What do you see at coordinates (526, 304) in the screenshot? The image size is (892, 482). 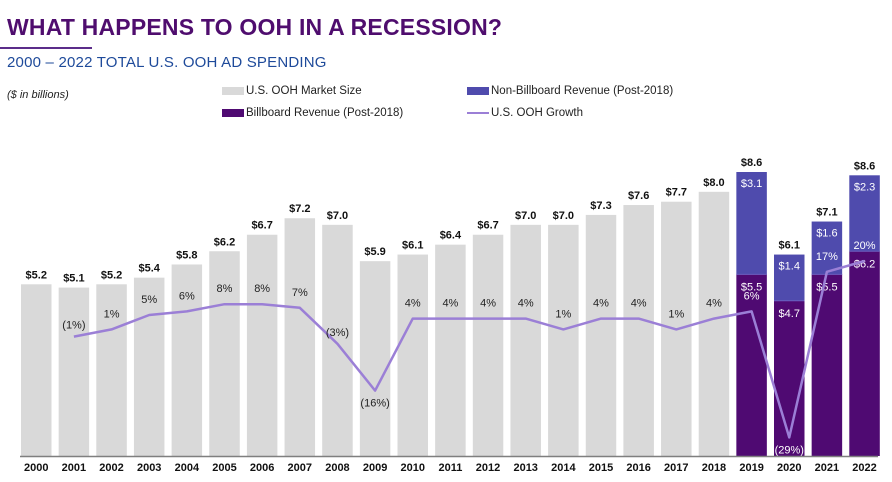 I see `growth-label-2013: 4%` at bounding box center [526, 304].